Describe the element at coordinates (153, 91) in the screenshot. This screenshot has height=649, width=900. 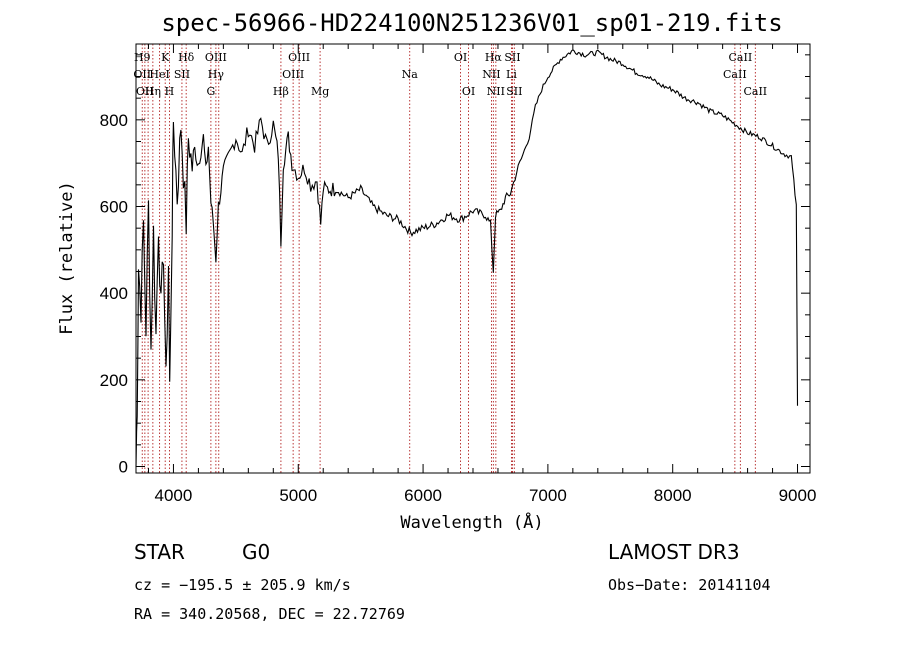
I see `line-marker-label: Hη` at that location.